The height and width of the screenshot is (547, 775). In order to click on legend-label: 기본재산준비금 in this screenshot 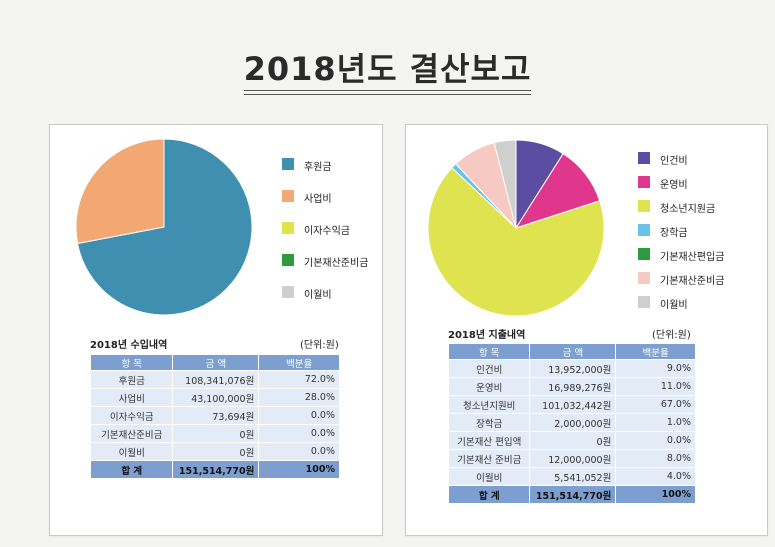, I will do `click(336, 263)`.